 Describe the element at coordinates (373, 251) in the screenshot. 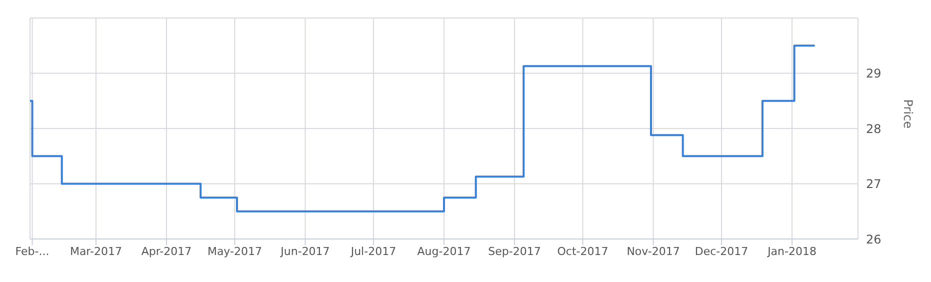

I see `x-tick-label: Jul-2017` at that location.